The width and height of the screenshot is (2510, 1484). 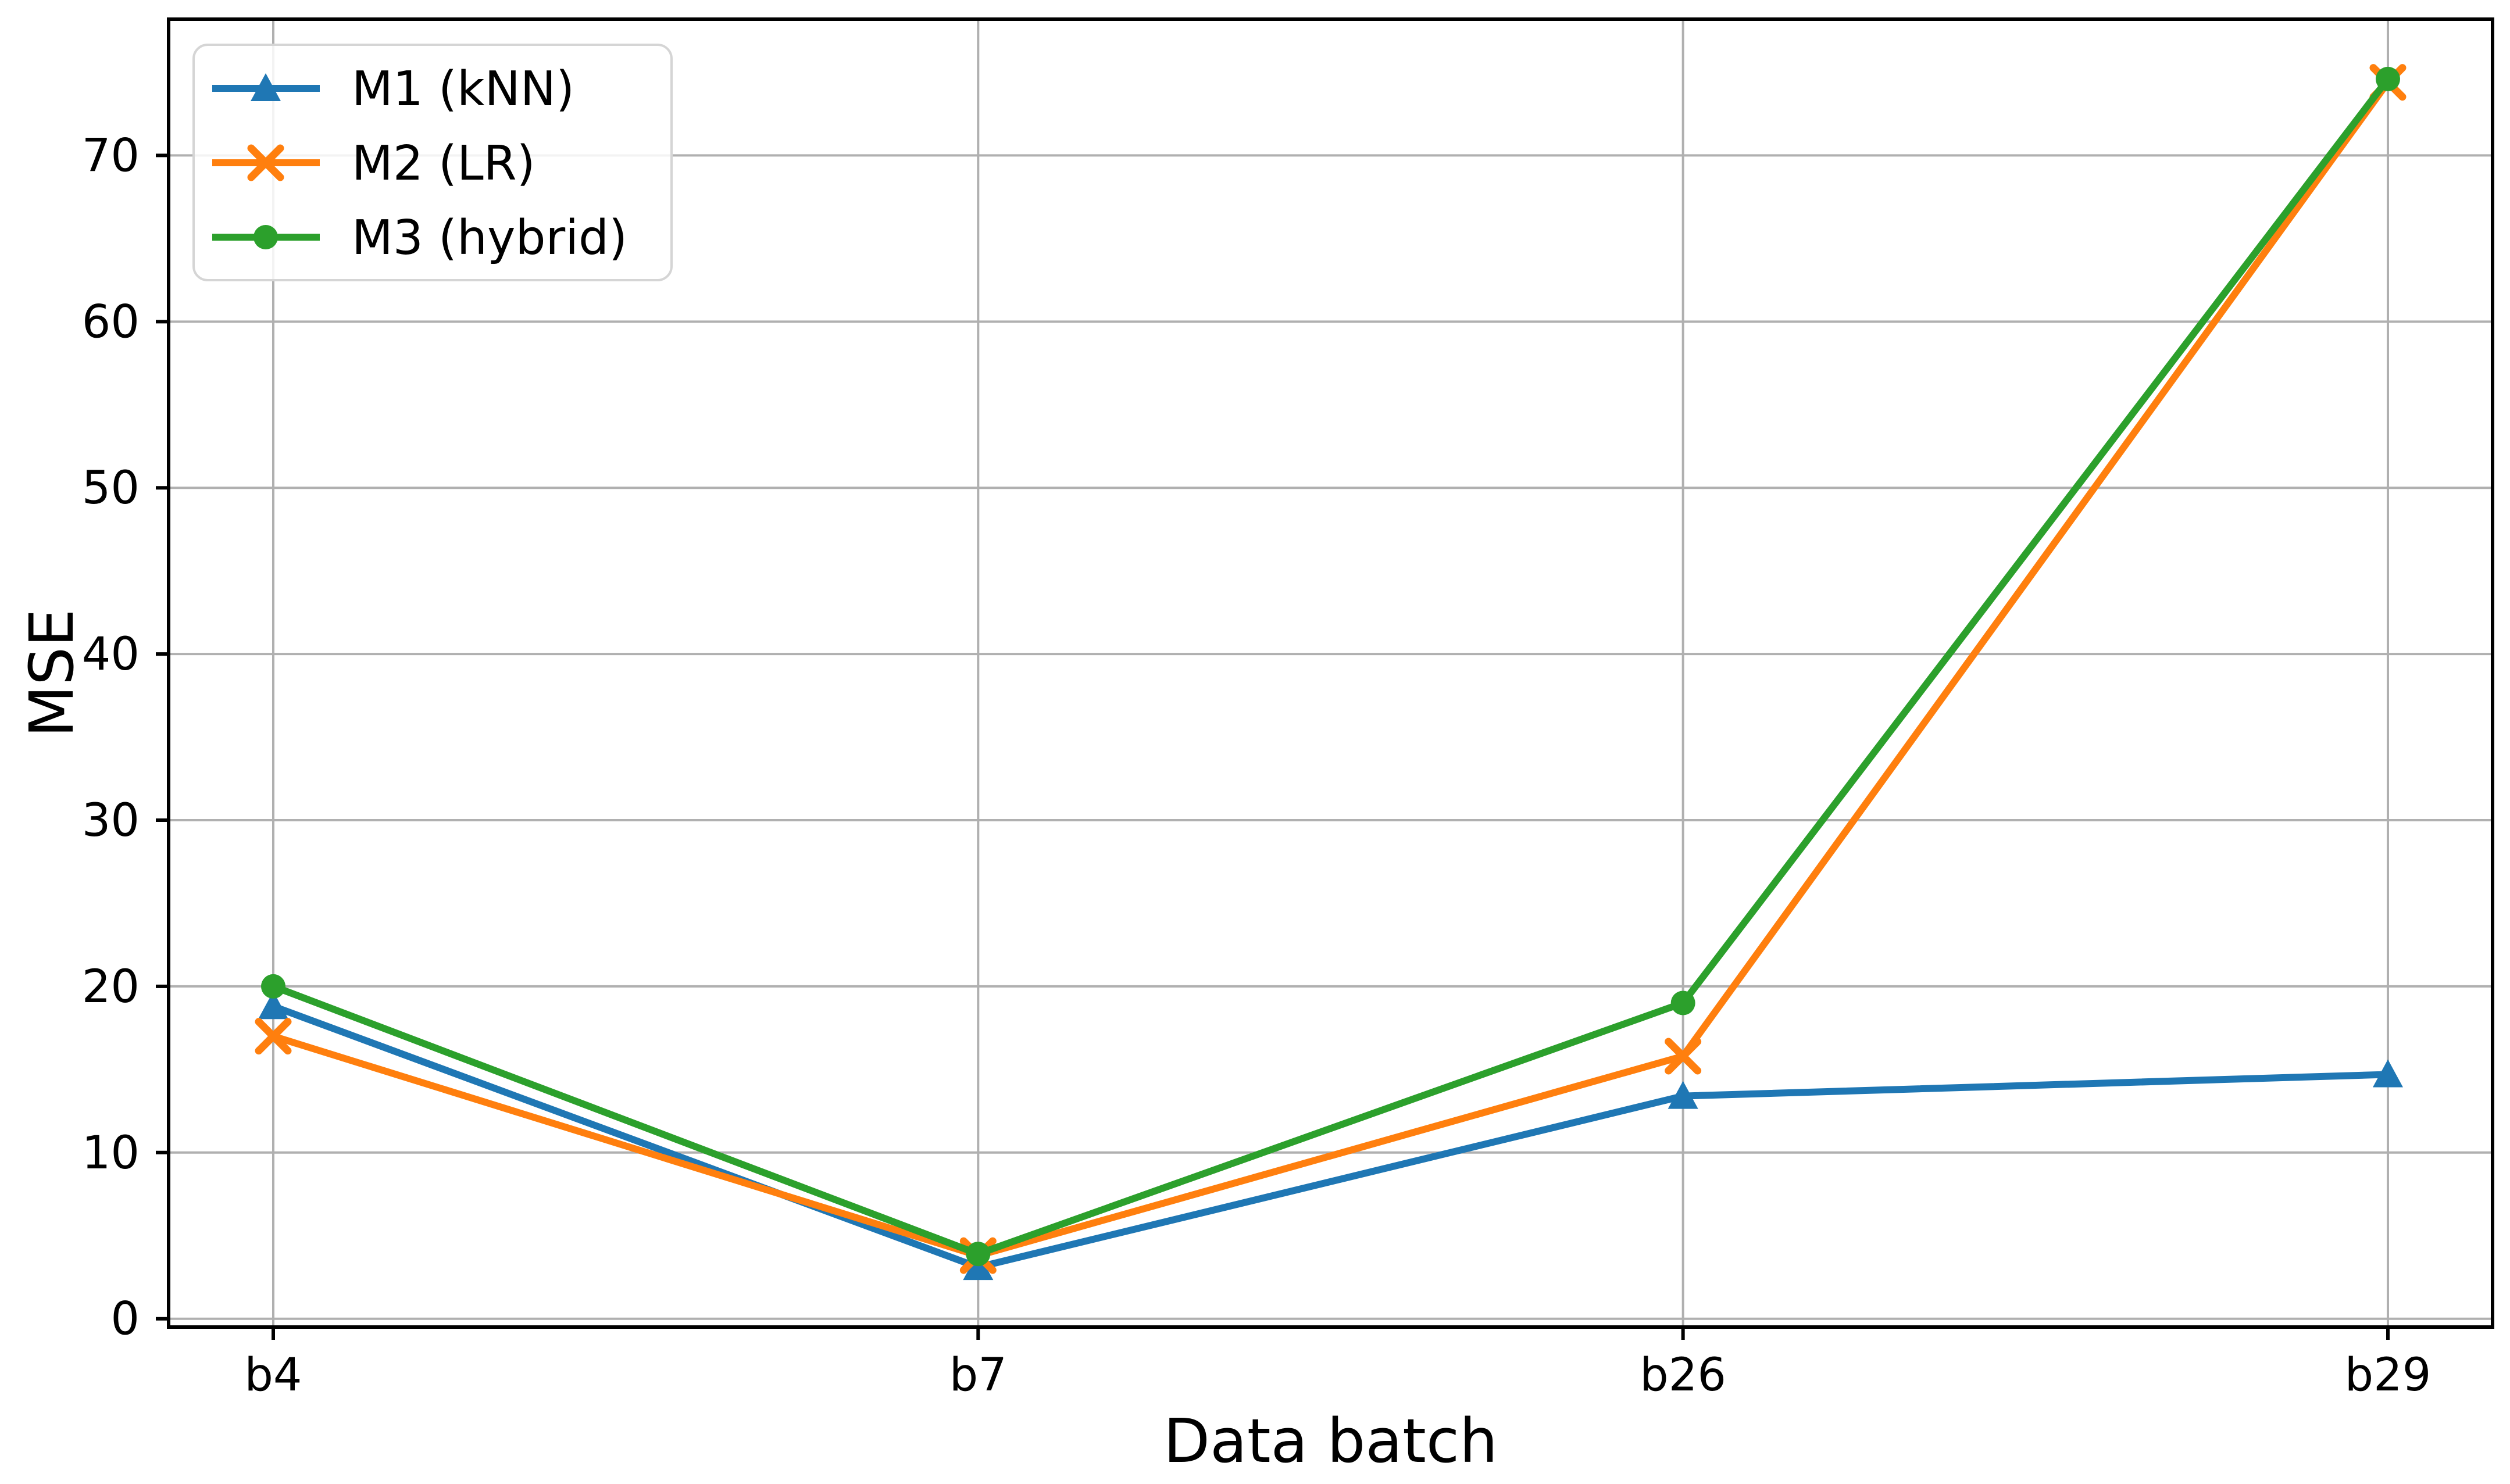 I want to click on legend-item: M1 (kNN), so click(x=393, y=89).